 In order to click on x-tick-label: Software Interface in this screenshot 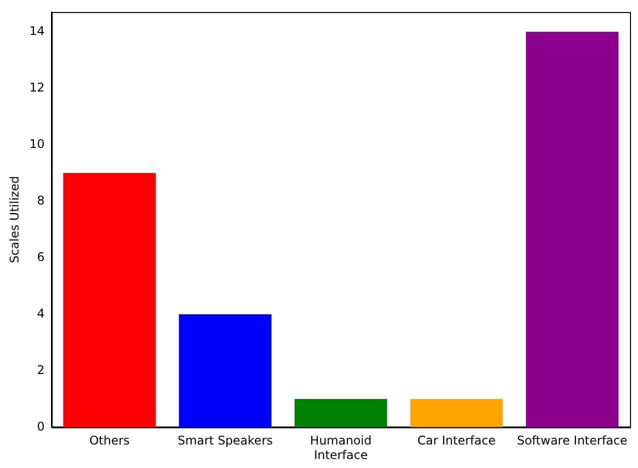, I will do `click(572, 441)`.